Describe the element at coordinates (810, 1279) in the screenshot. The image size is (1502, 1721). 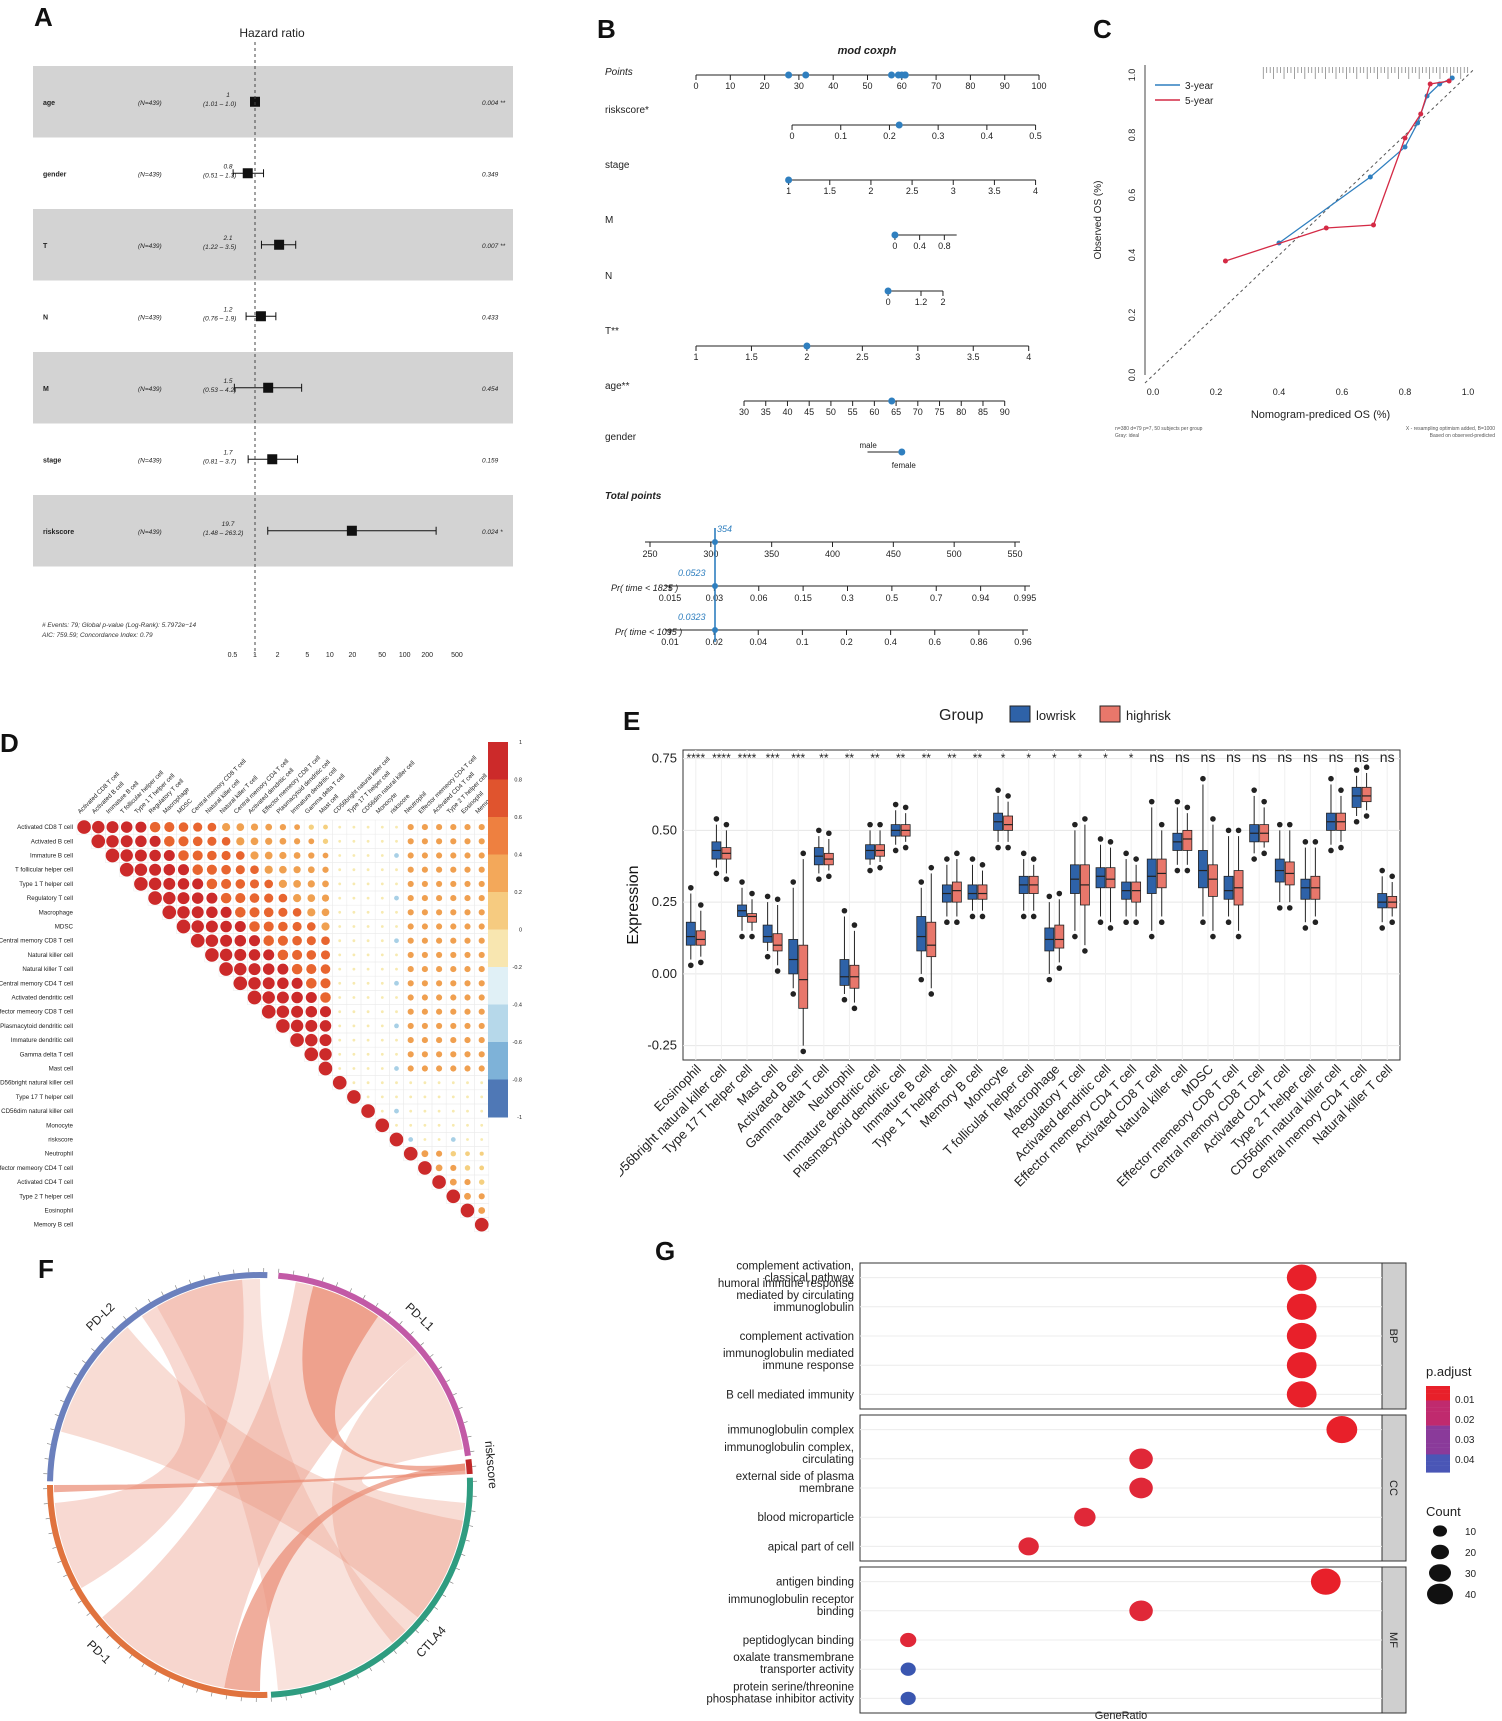
I see `dotplot-term-label: classical pathway` at that location.